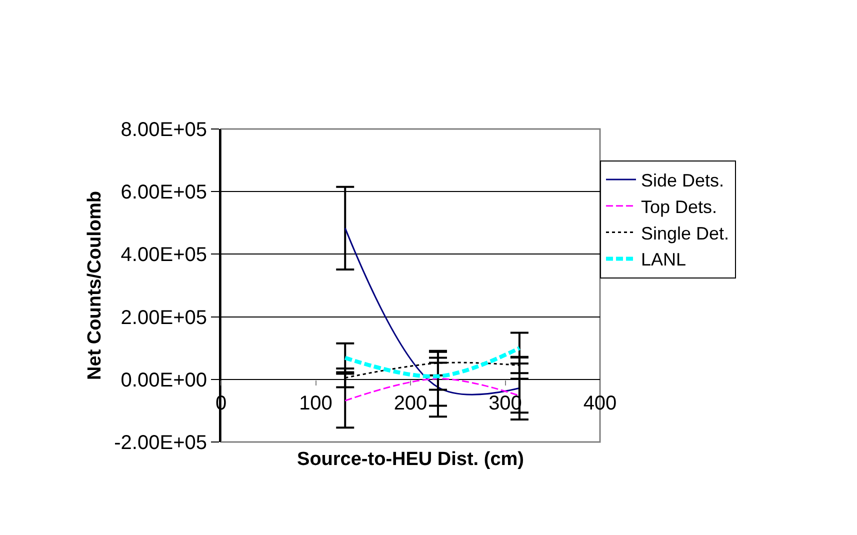  I want to click on legend-label: Single Det., so click(685, 233).